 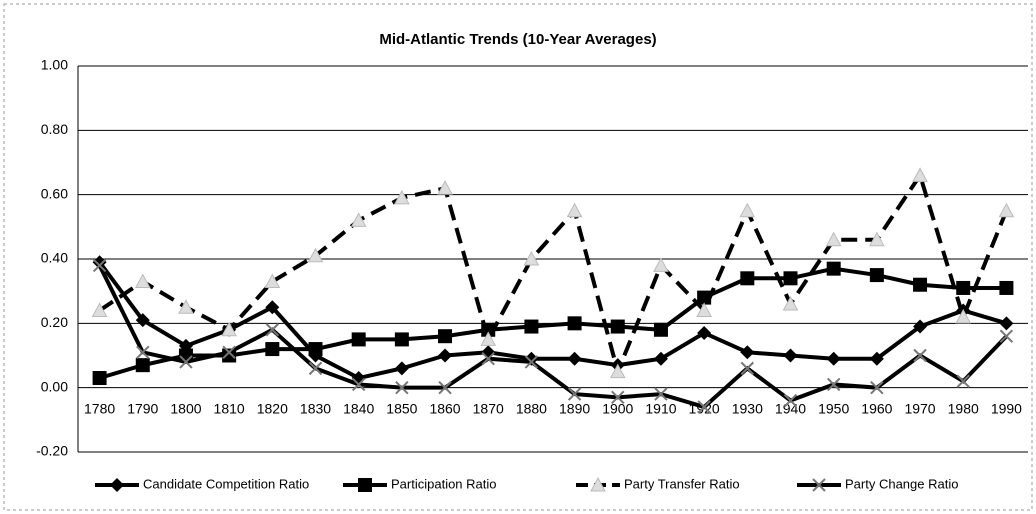 I want to click on x-tick-label: 1840, so click(x=358, y=408).